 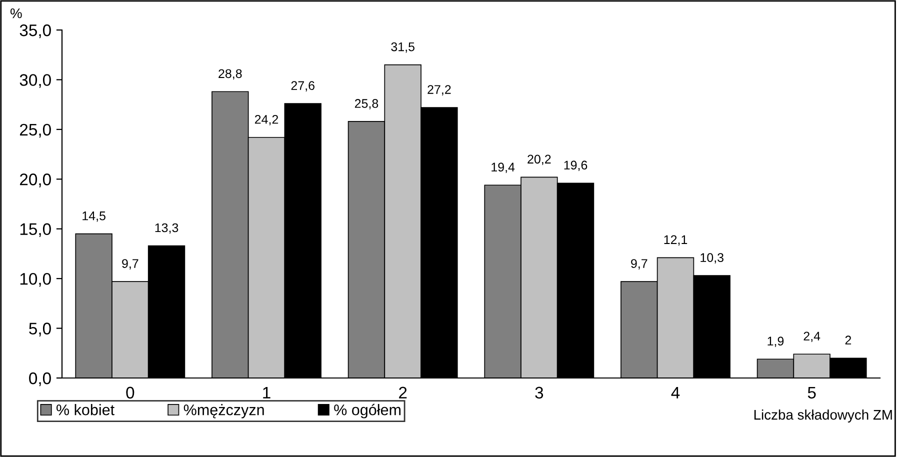 What do you see at coordinates (823, 416) in the screenshot?
I see `x-axis-title: Liczba składowych ZM` at bounding box center [823, 416].